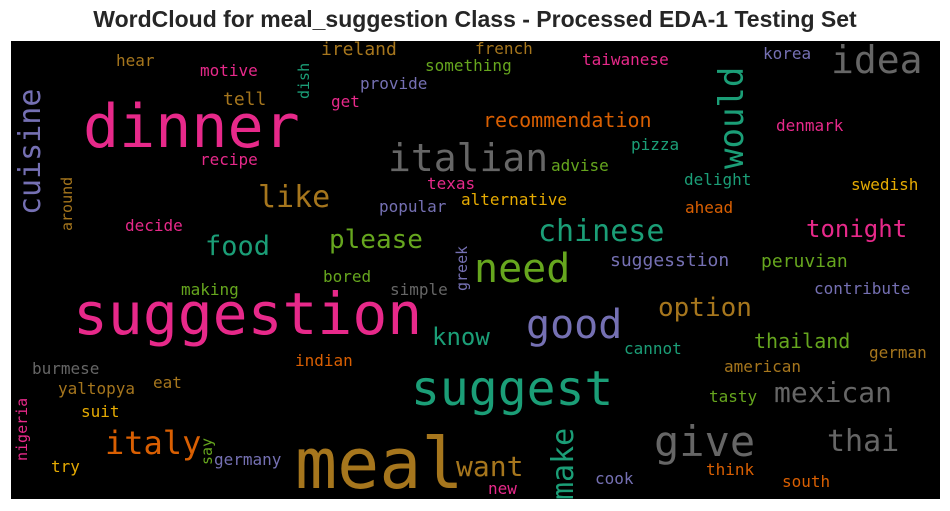 The image size is (950, 511). Describe the element at coordinates (347, 276) in the screenshot. I see `word-bored: bored` at that location.